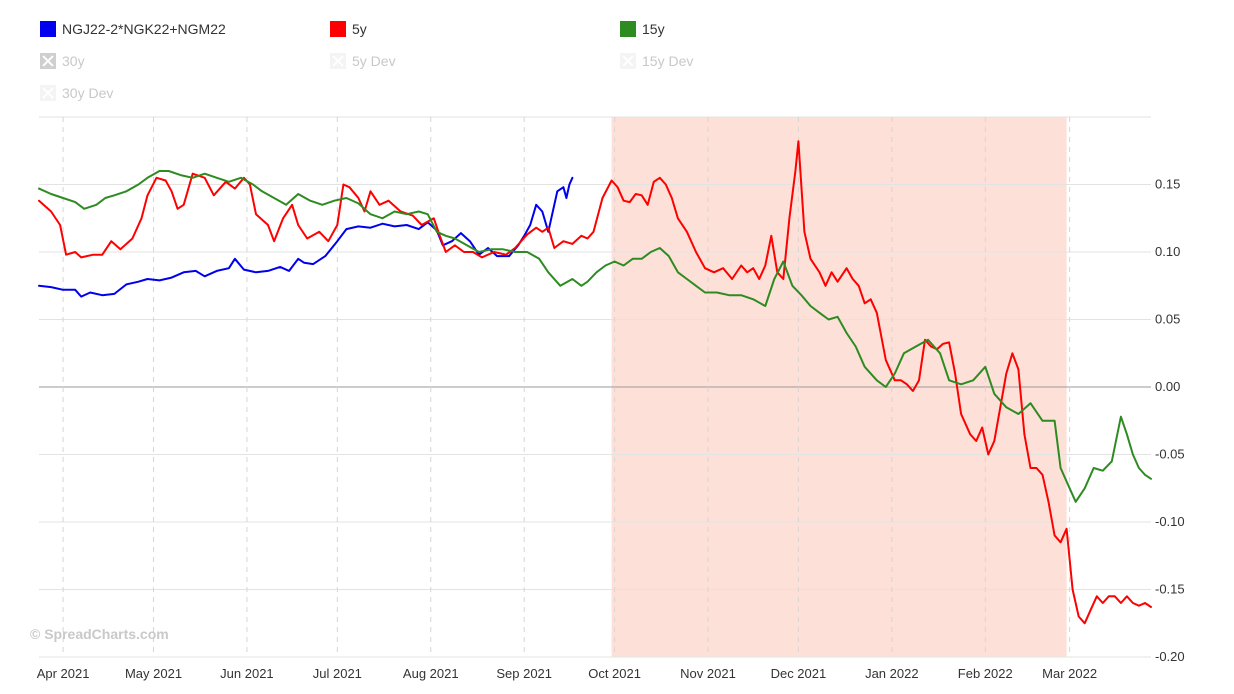 The width and height of the screenshot is (1234, 694). I want to click on legend-item-5y-dev: 5y Dev, so click(363, 61).